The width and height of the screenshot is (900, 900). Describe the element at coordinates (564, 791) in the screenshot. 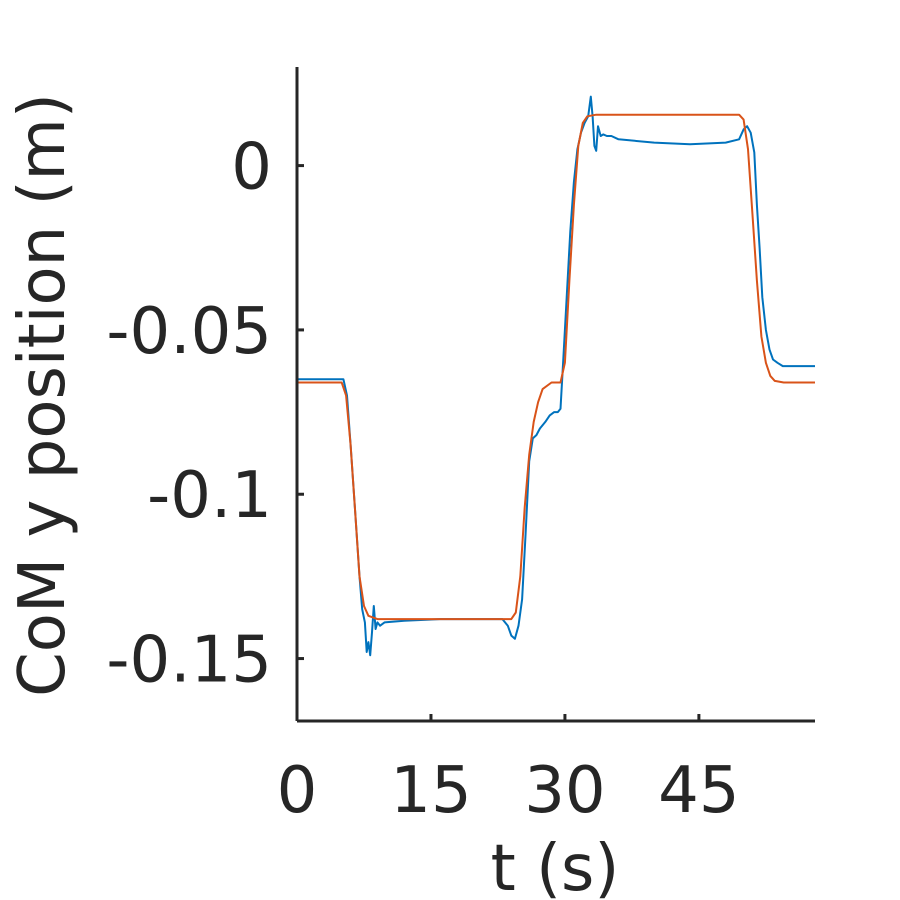

I see `x-tick-label: 30` at that location.